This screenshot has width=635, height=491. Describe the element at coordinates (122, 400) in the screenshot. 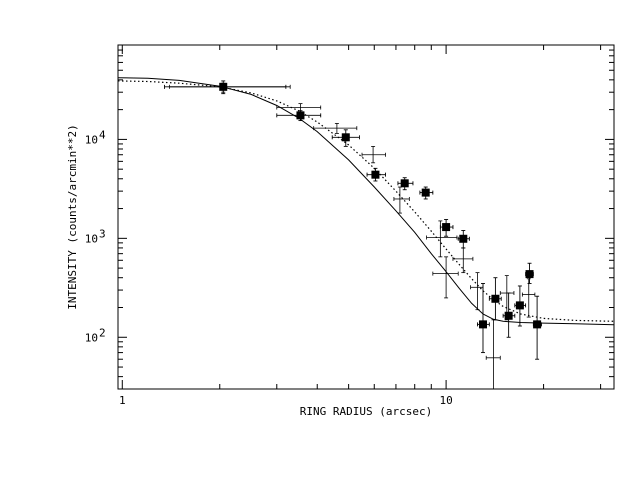

I see `x-tick-label: 1` at that location.